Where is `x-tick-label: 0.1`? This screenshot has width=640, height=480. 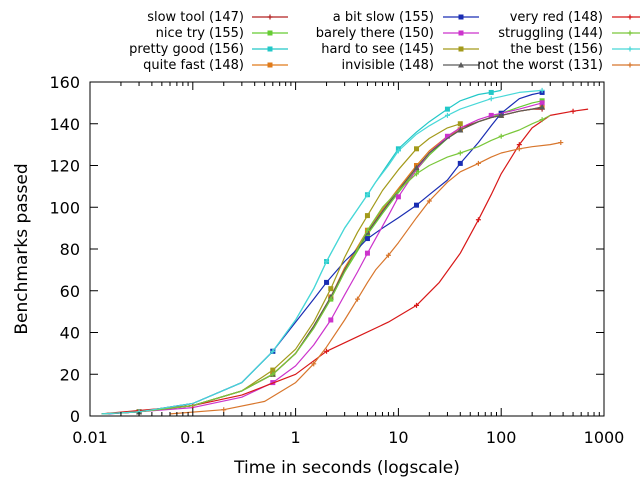 x-tick-label: 0.1 is located at coordinates (192, 437).